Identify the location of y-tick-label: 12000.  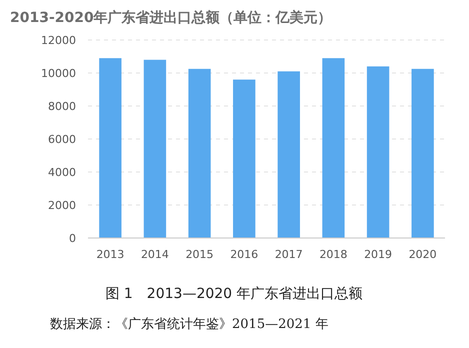
(58, 40).